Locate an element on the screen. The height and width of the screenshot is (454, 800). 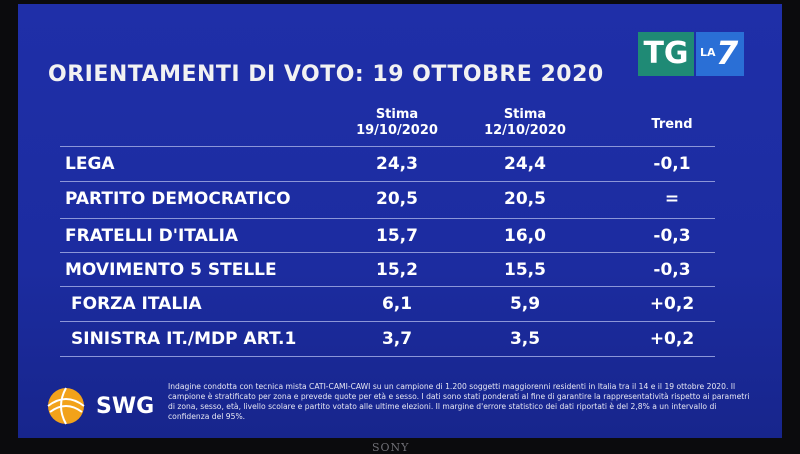
source: SWG is located at coordinates (125, 406).